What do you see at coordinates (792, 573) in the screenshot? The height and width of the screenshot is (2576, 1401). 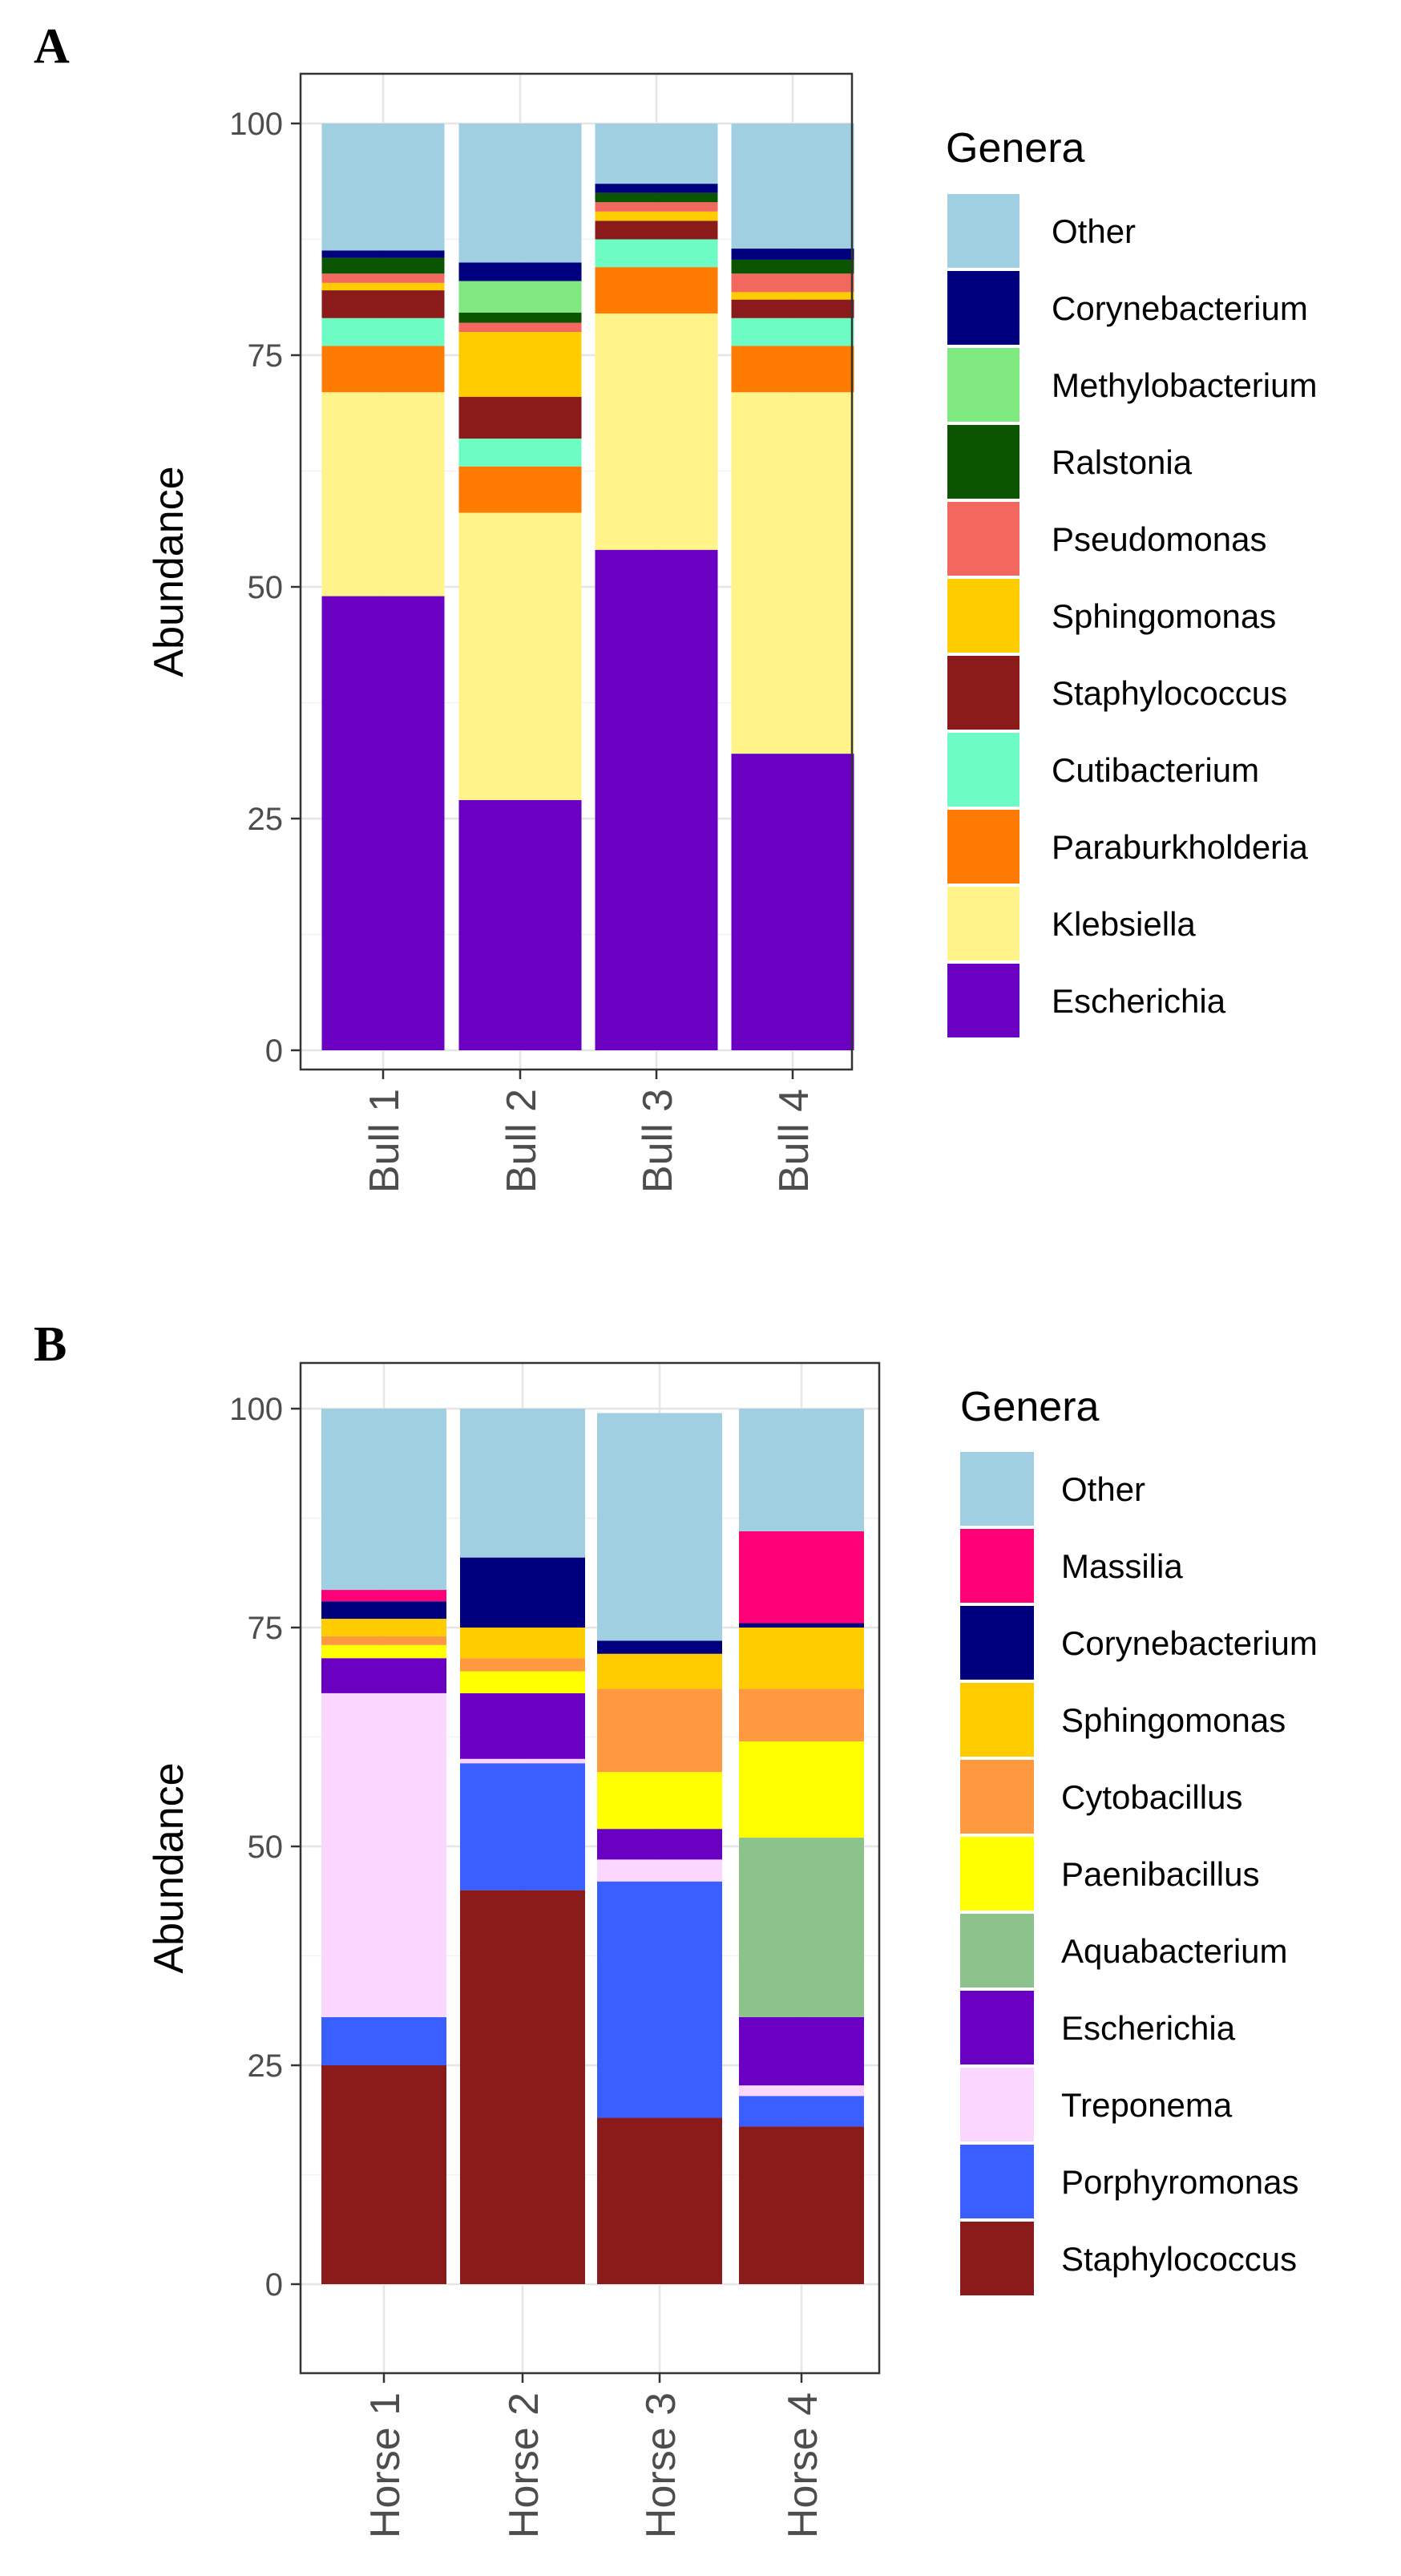 I see `bar-segment-bull-4-klebsiella` at bounding box center [792, 573].